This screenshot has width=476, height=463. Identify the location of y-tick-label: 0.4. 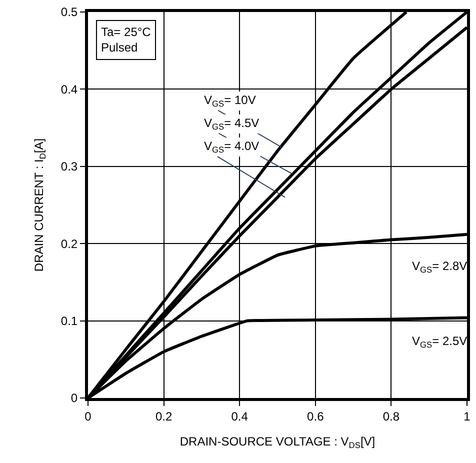
(69, 89).